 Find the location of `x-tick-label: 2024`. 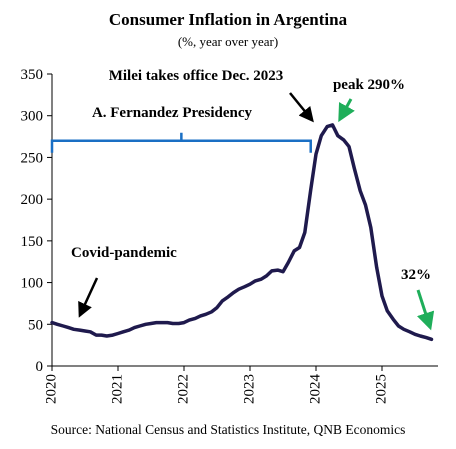

x-tick-label: 2024 is located at coordinates (315, 389).